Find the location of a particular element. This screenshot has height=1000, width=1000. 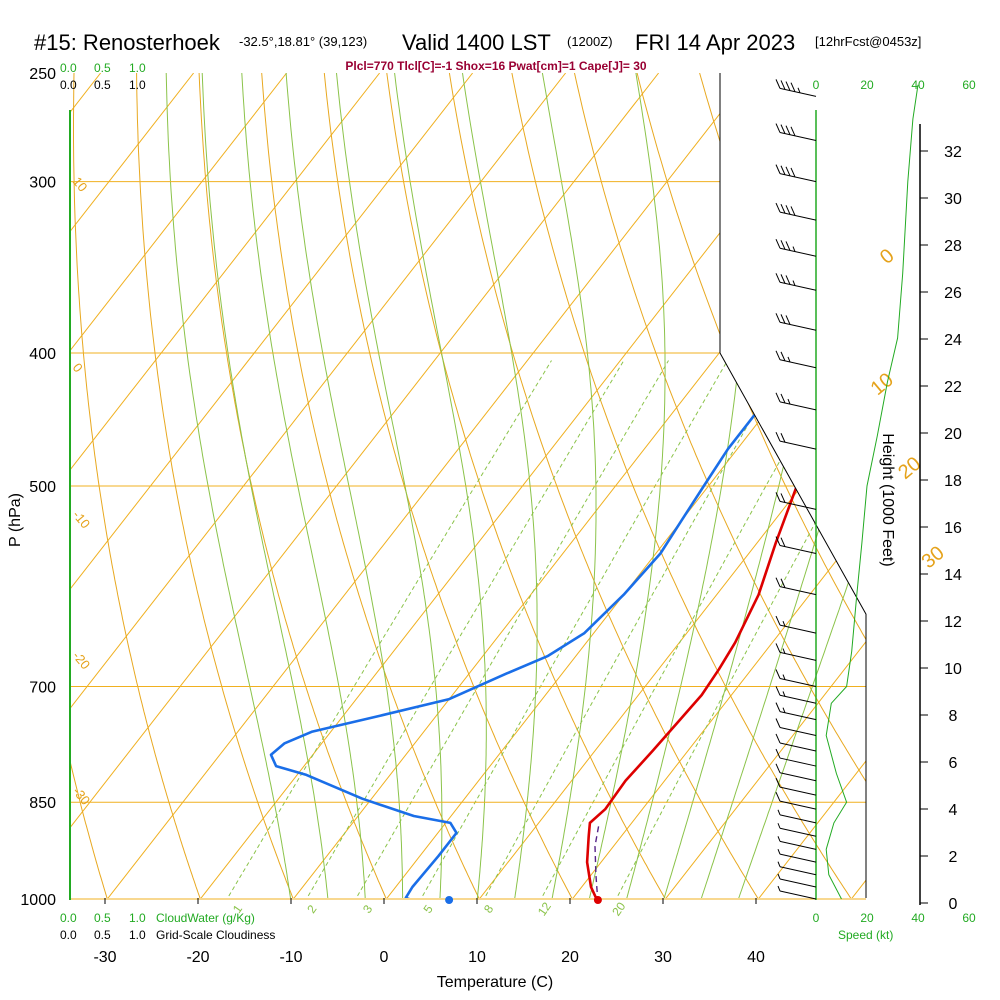

height-tick-label: 22 is located at coordinates (953, 387).